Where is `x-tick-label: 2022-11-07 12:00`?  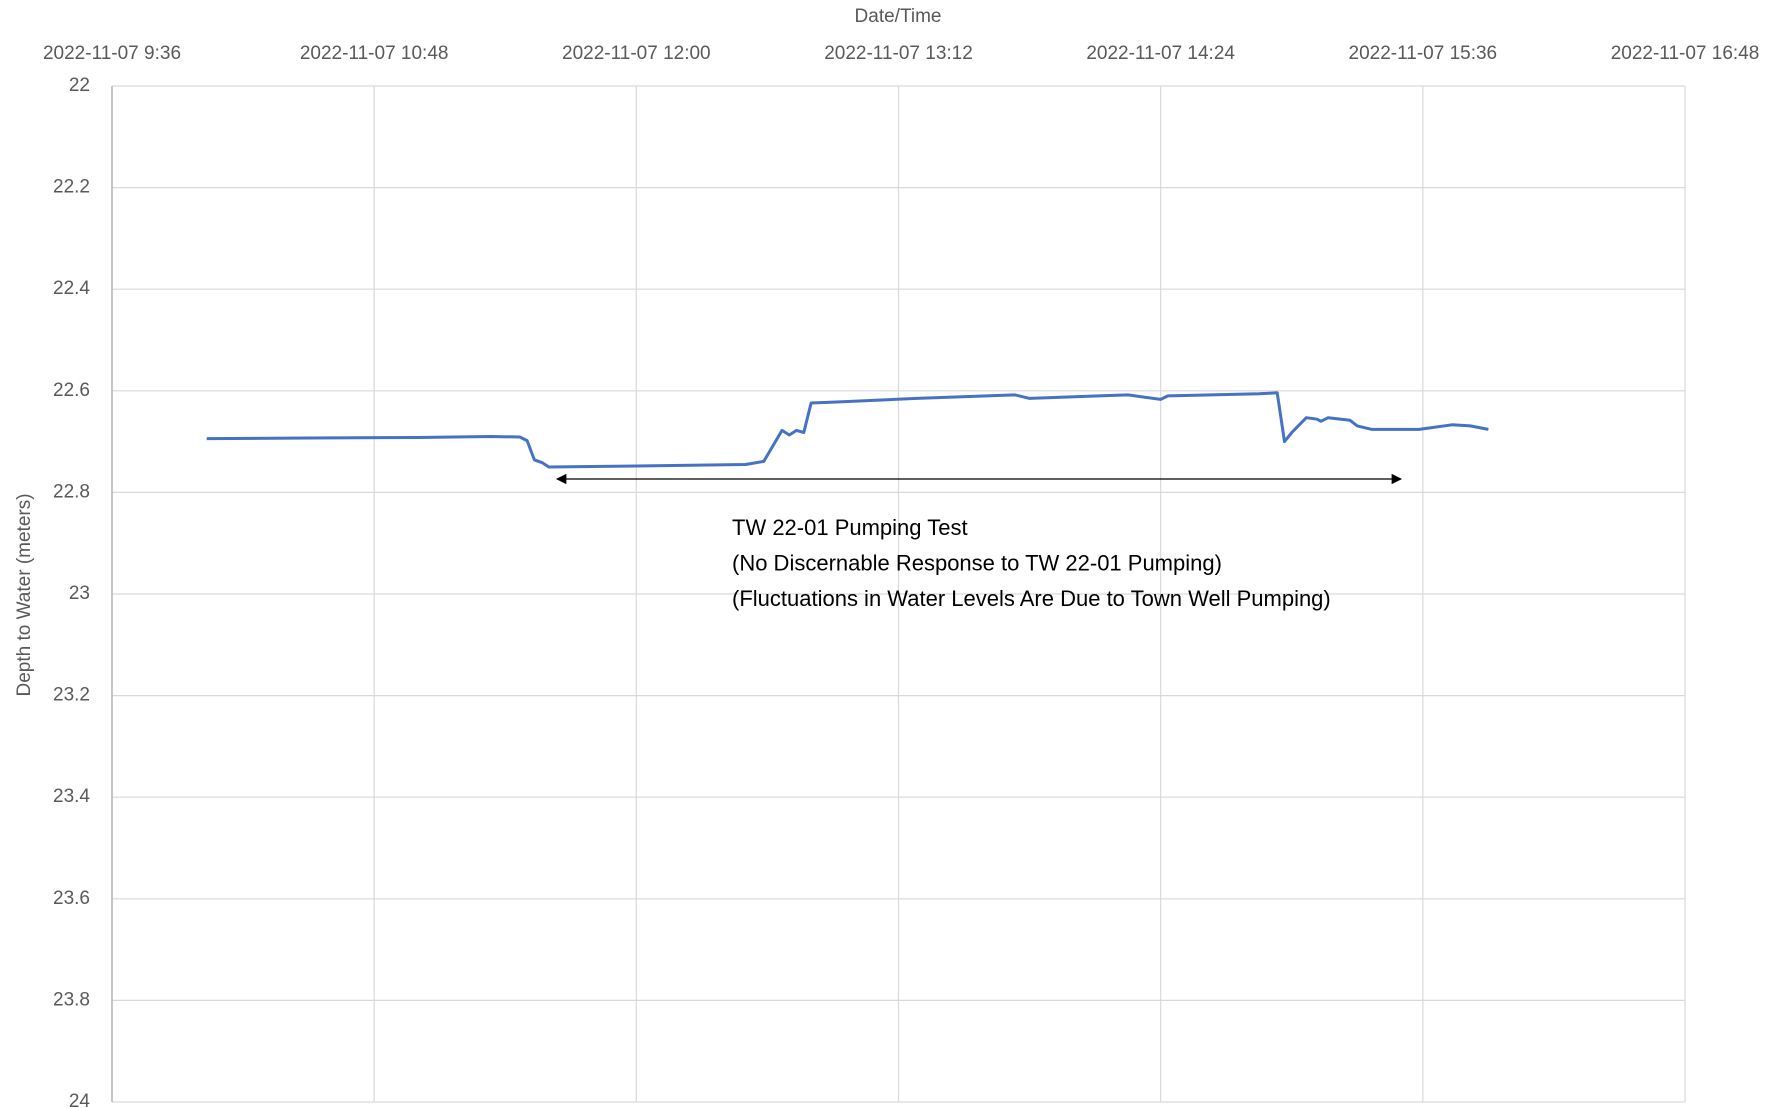 x-tick-label: 2022-11-07 12:00 is located at coordinates (636, 53).